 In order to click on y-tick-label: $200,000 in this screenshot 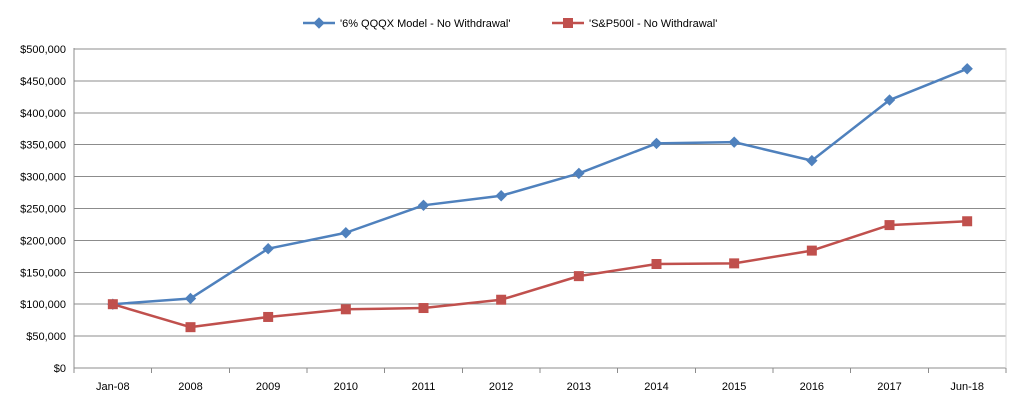, I will do `click(43, 241)`.